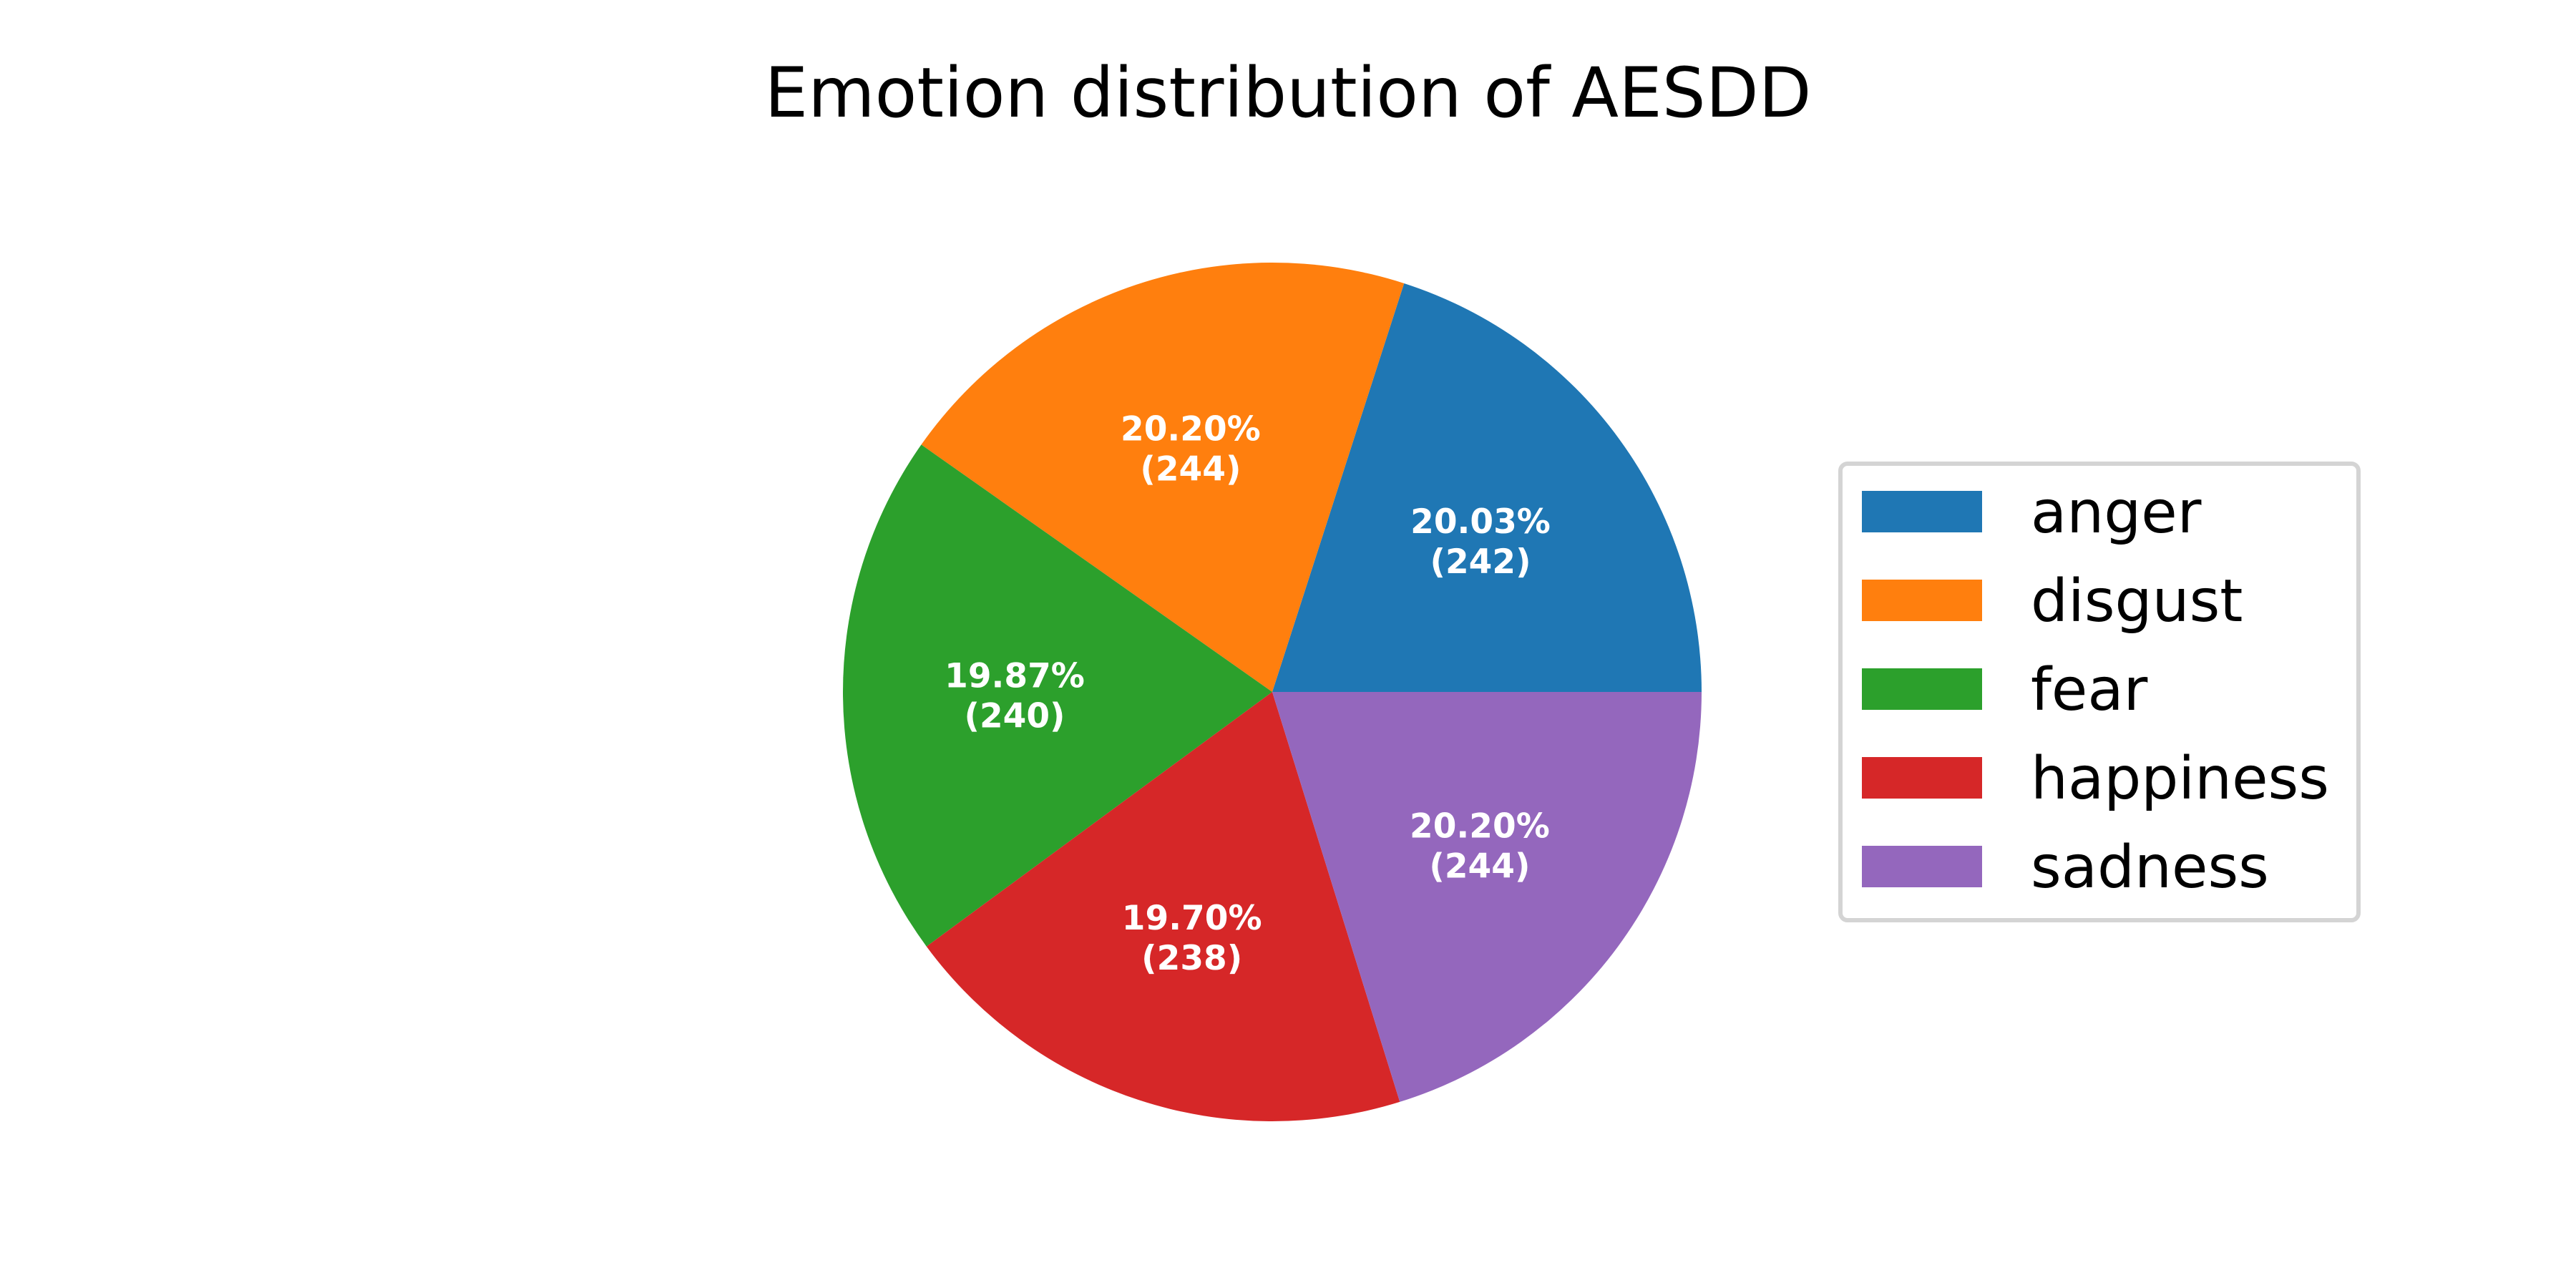 This screenshot has width=2576, height=1288. Describe the element at coordinates (2116, 513) in the screenshot. I see `legend-label-anger: anger` at that location.